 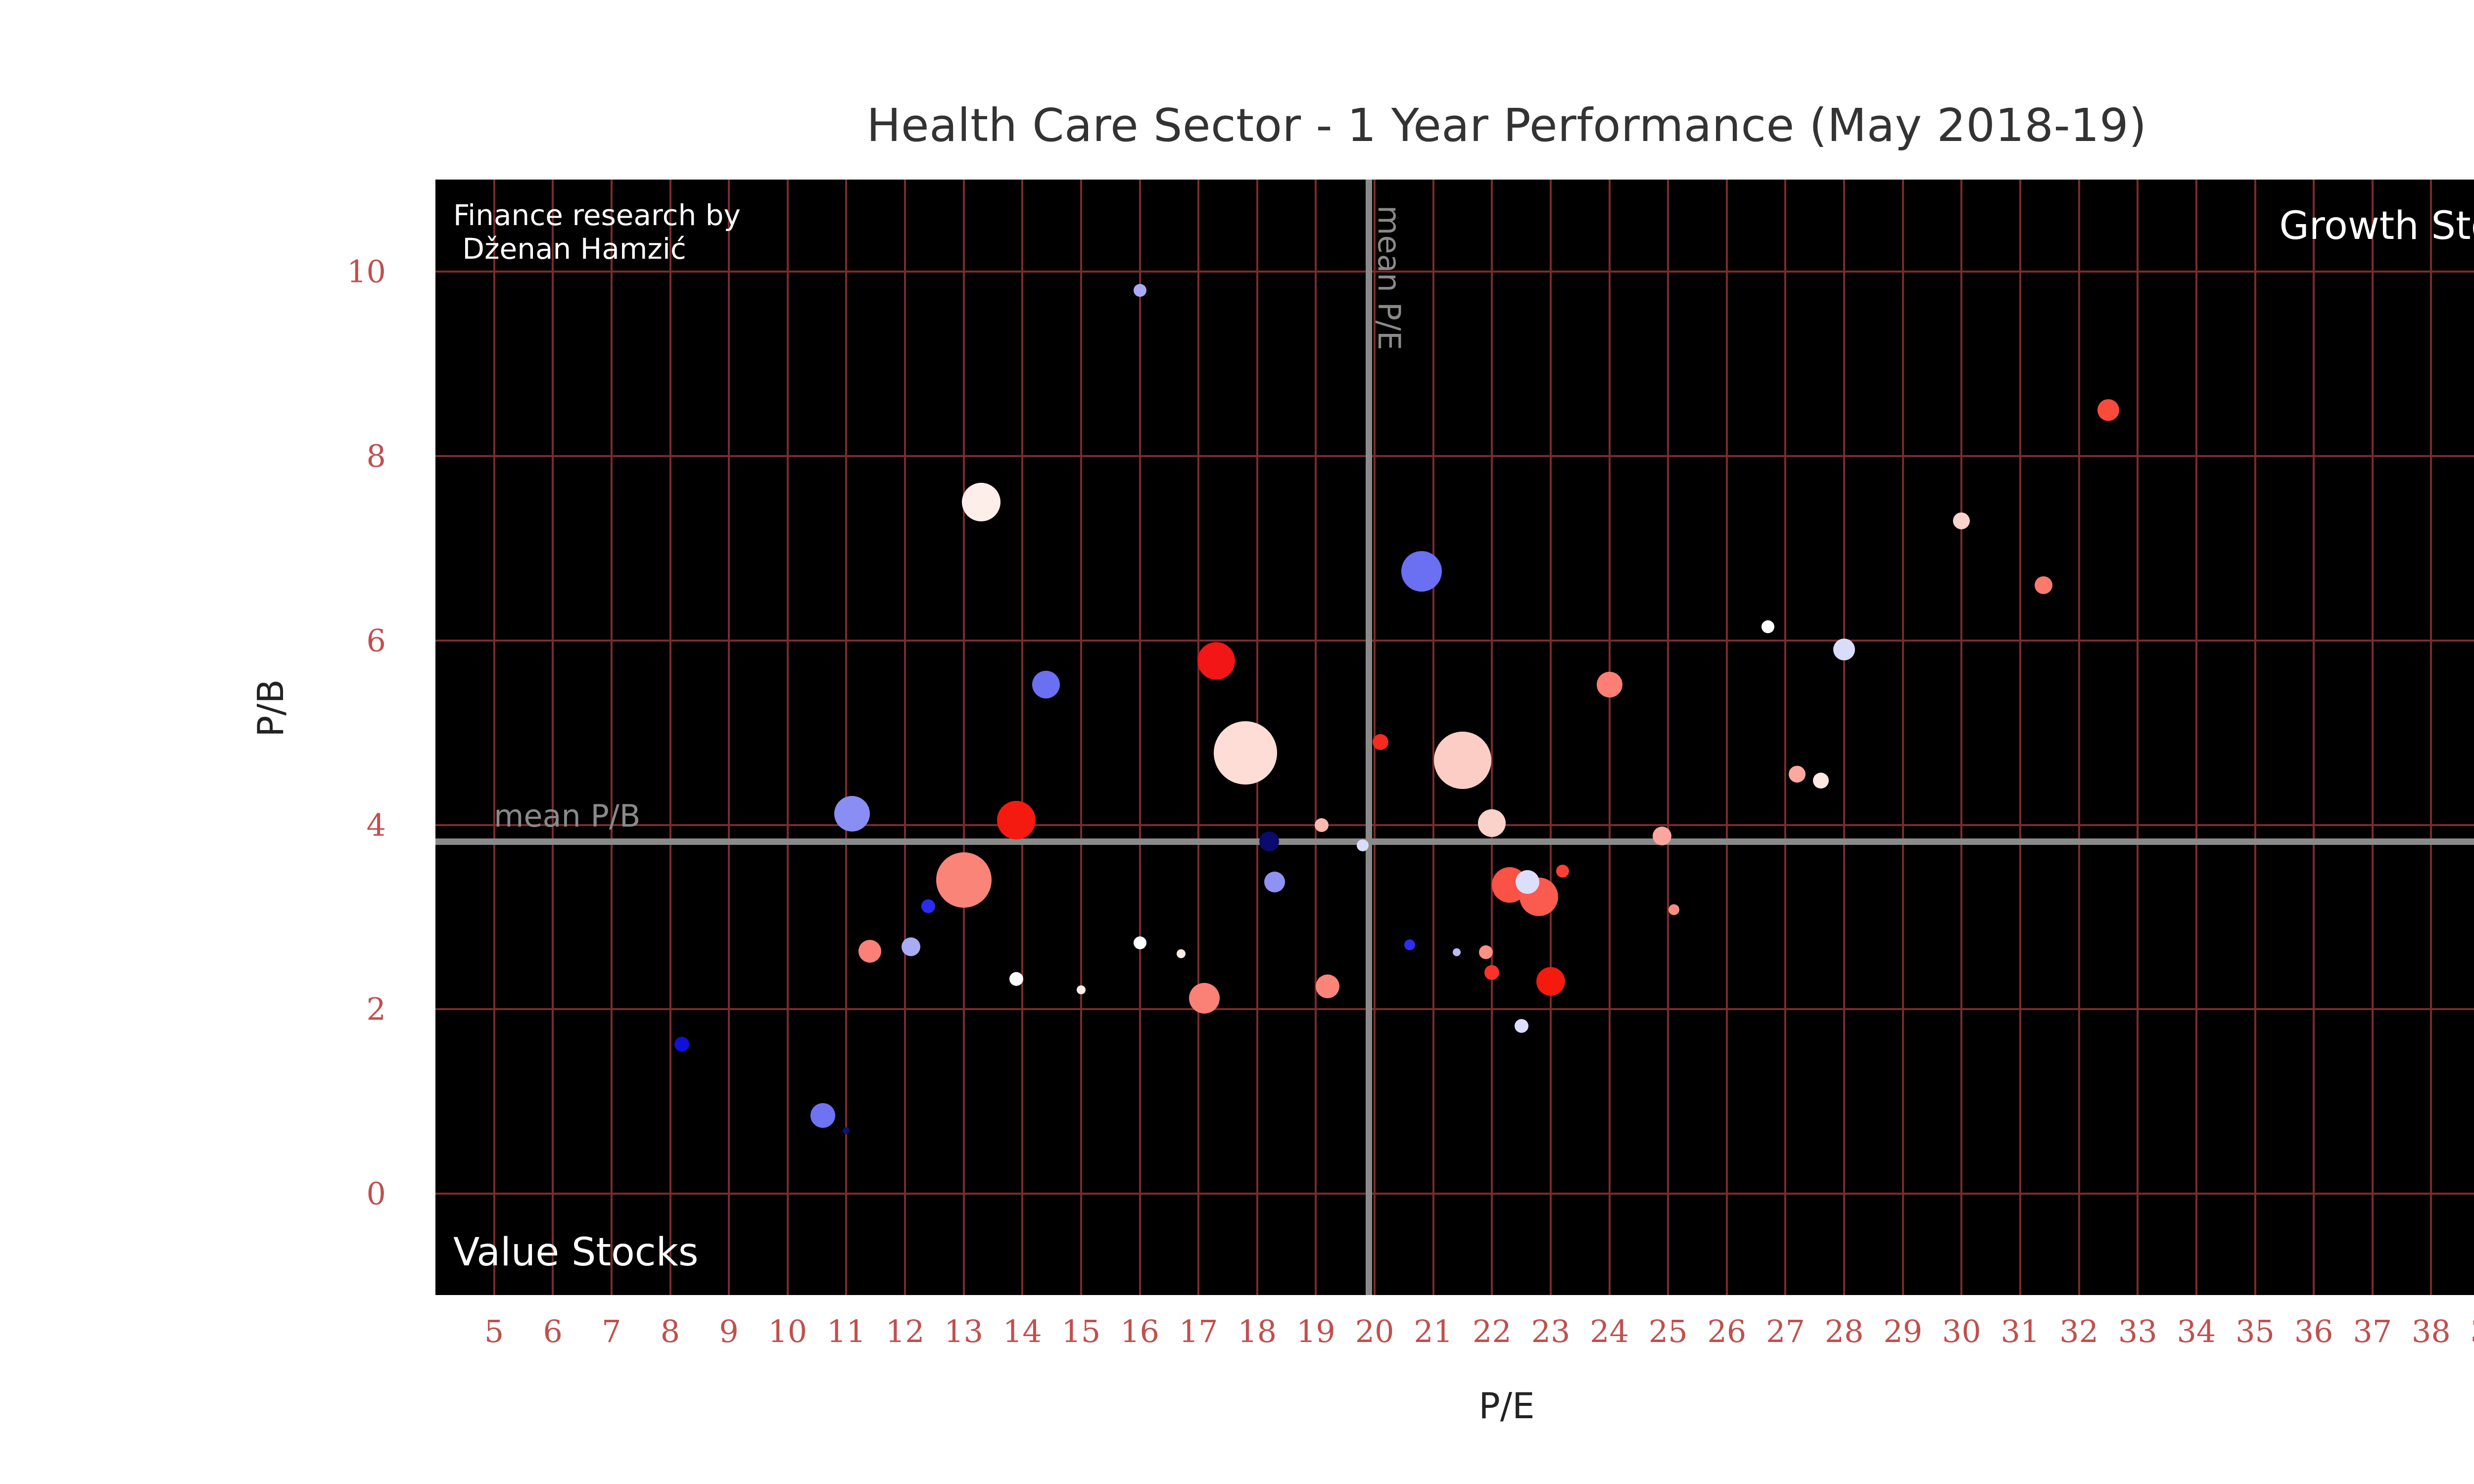 I want to click on x-tick-label: 33, so click(x=2137, y=1331).